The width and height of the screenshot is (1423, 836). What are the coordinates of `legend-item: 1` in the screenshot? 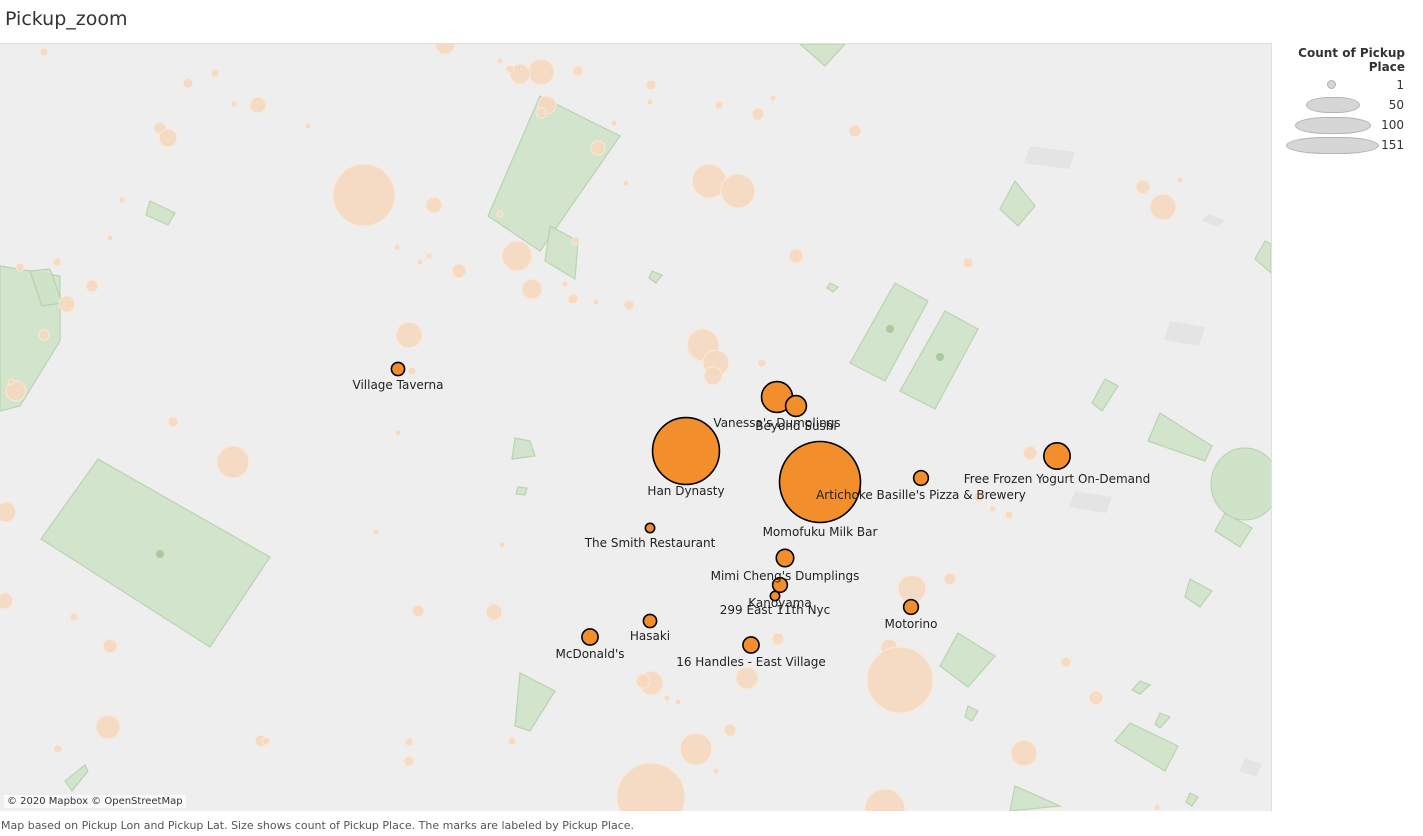 It's located at (1352, 84).